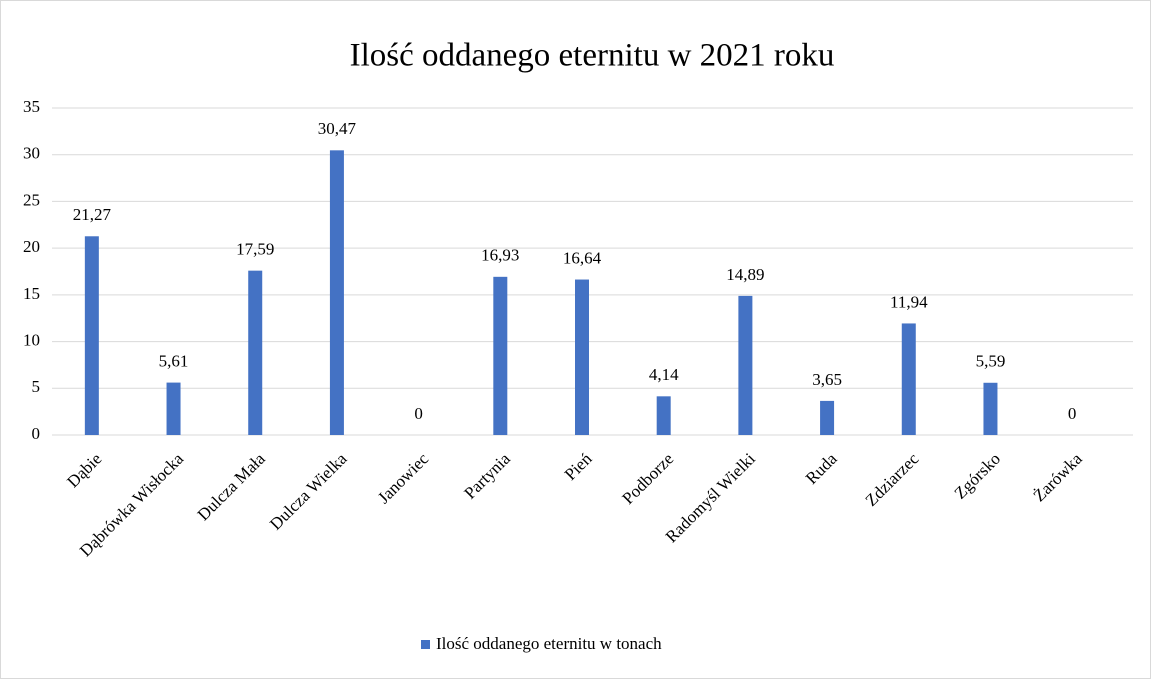 Image resolution: width=1151 pixels, height=679 pixels. I want to click on y-tick-label: 30, so click(31, 153).